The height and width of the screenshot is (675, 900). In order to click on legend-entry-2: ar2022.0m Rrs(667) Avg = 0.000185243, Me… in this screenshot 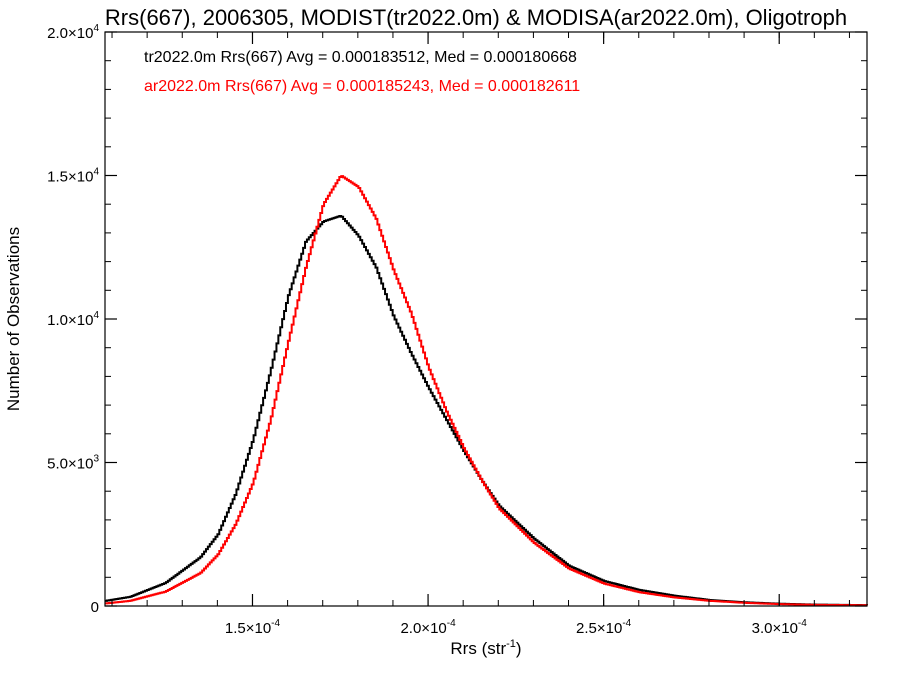, I will do `click(362, 86)`.